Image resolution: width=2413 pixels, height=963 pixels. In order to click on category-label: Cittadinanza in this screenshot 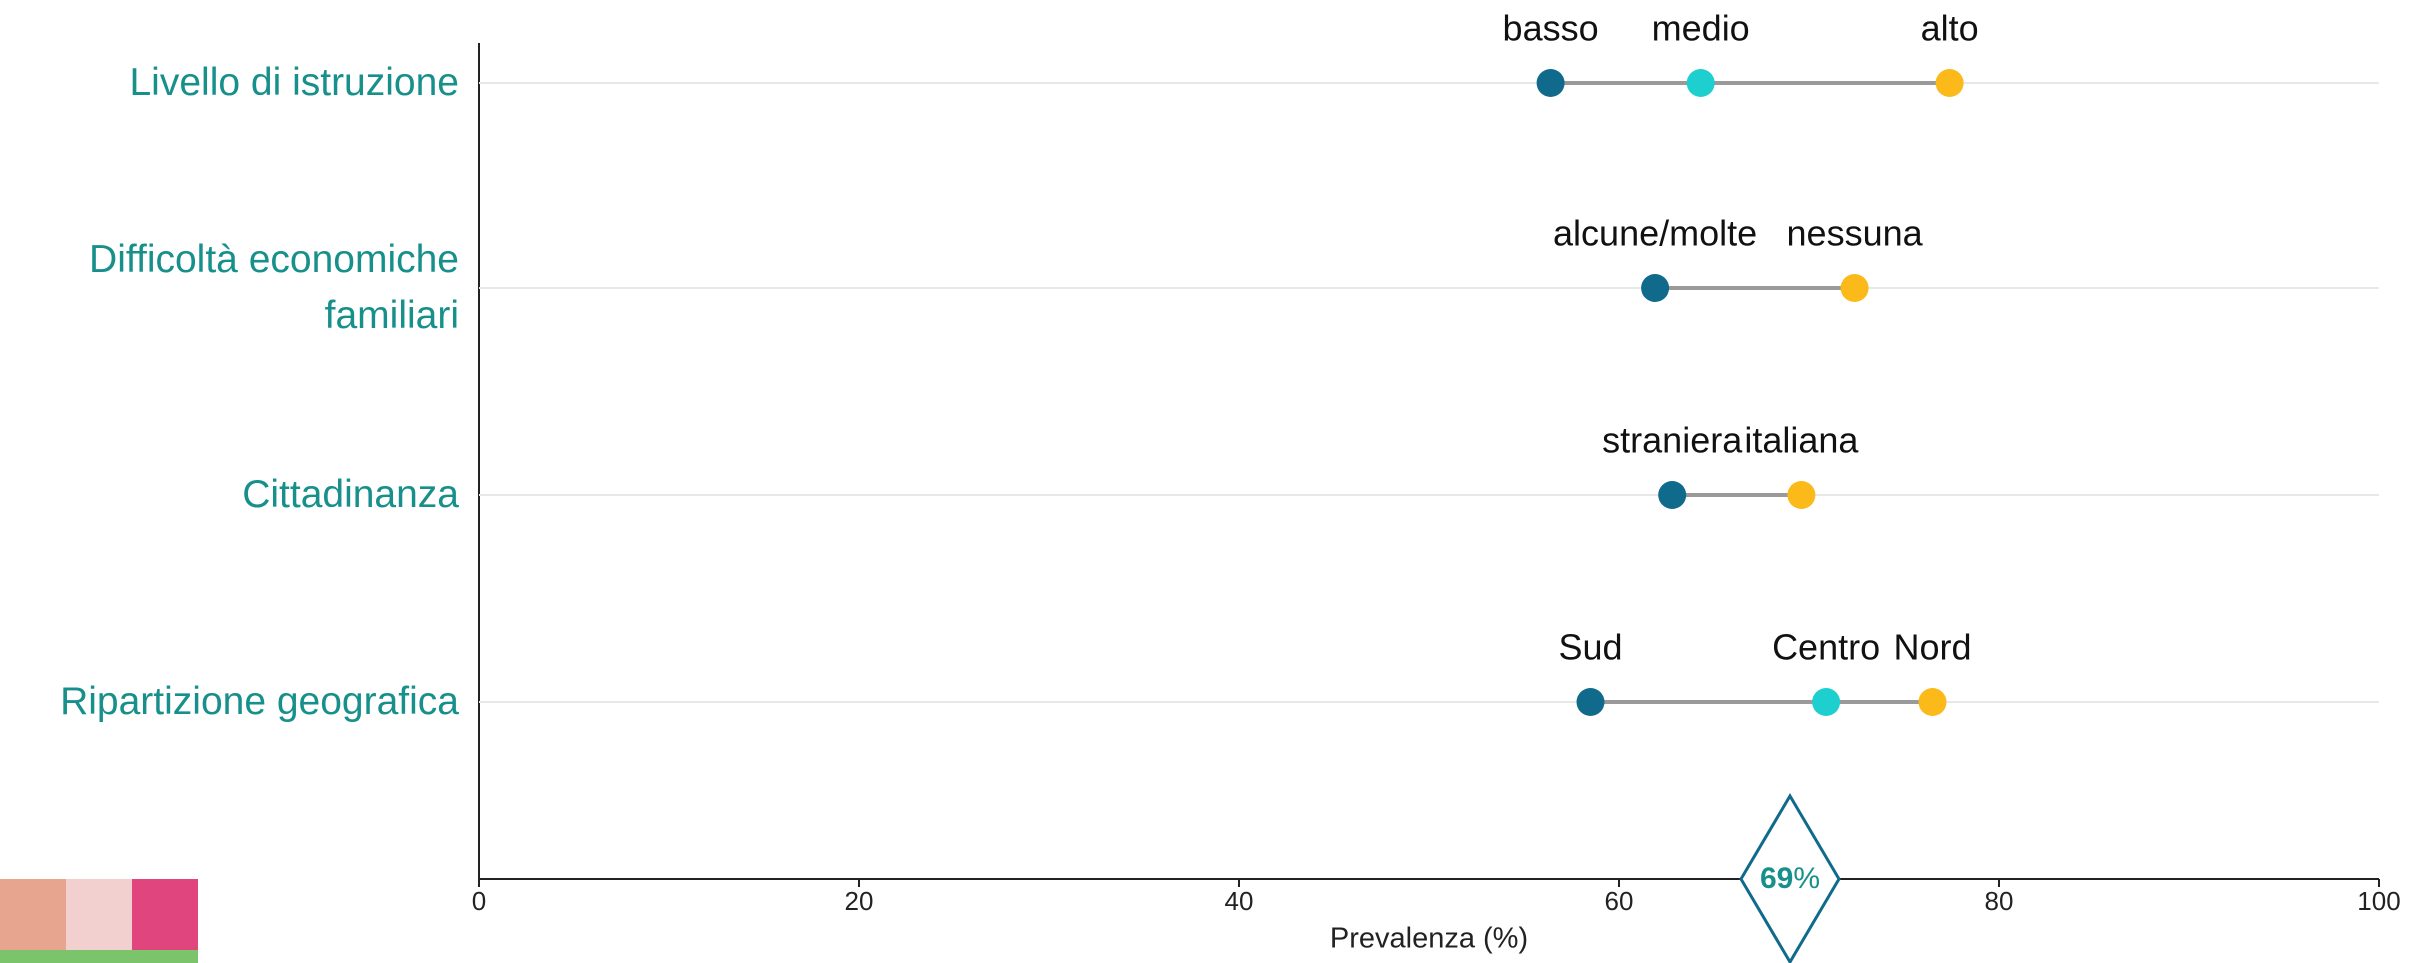, I will do `click(350, 494)`.